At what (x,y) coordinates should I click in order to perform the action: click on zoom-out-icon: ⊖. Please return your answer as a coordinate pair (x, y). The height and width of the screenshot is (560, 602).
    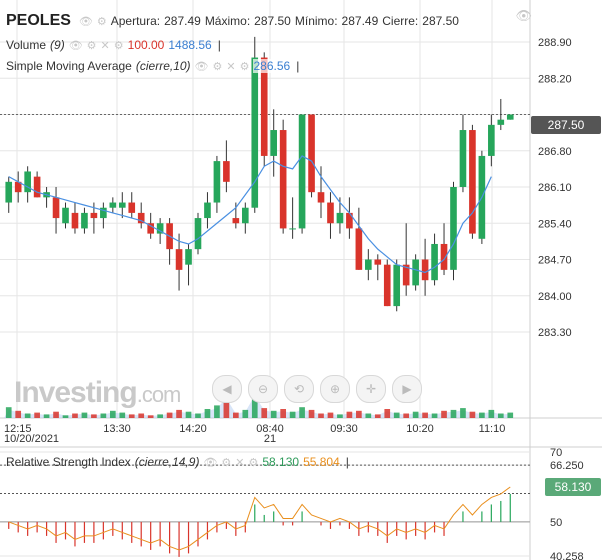
    Looking at the image, I should click on (263, 389).